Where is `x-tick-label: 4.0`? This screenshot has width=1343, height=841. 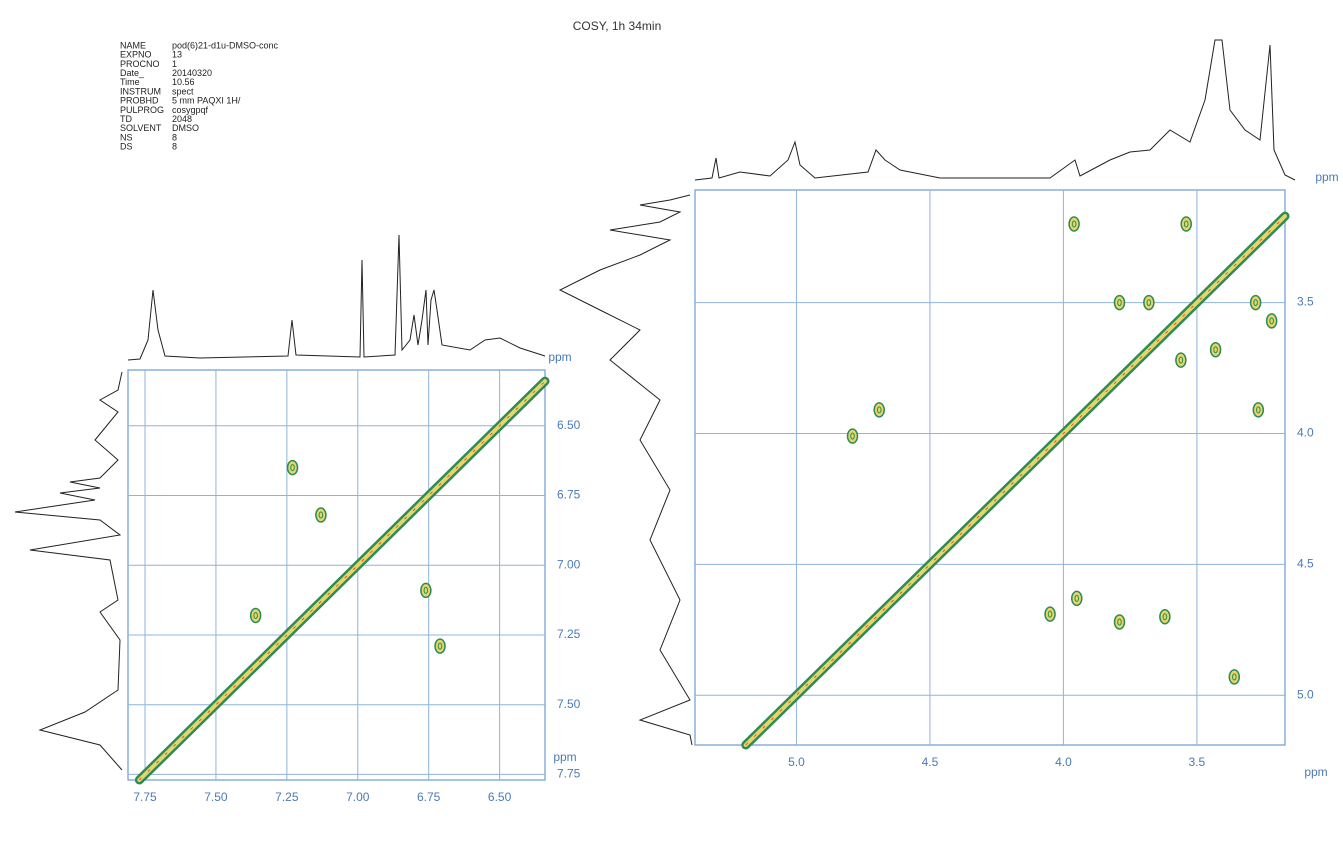 x-tick-label: 4.0 is located at coordinates (1063, 762).